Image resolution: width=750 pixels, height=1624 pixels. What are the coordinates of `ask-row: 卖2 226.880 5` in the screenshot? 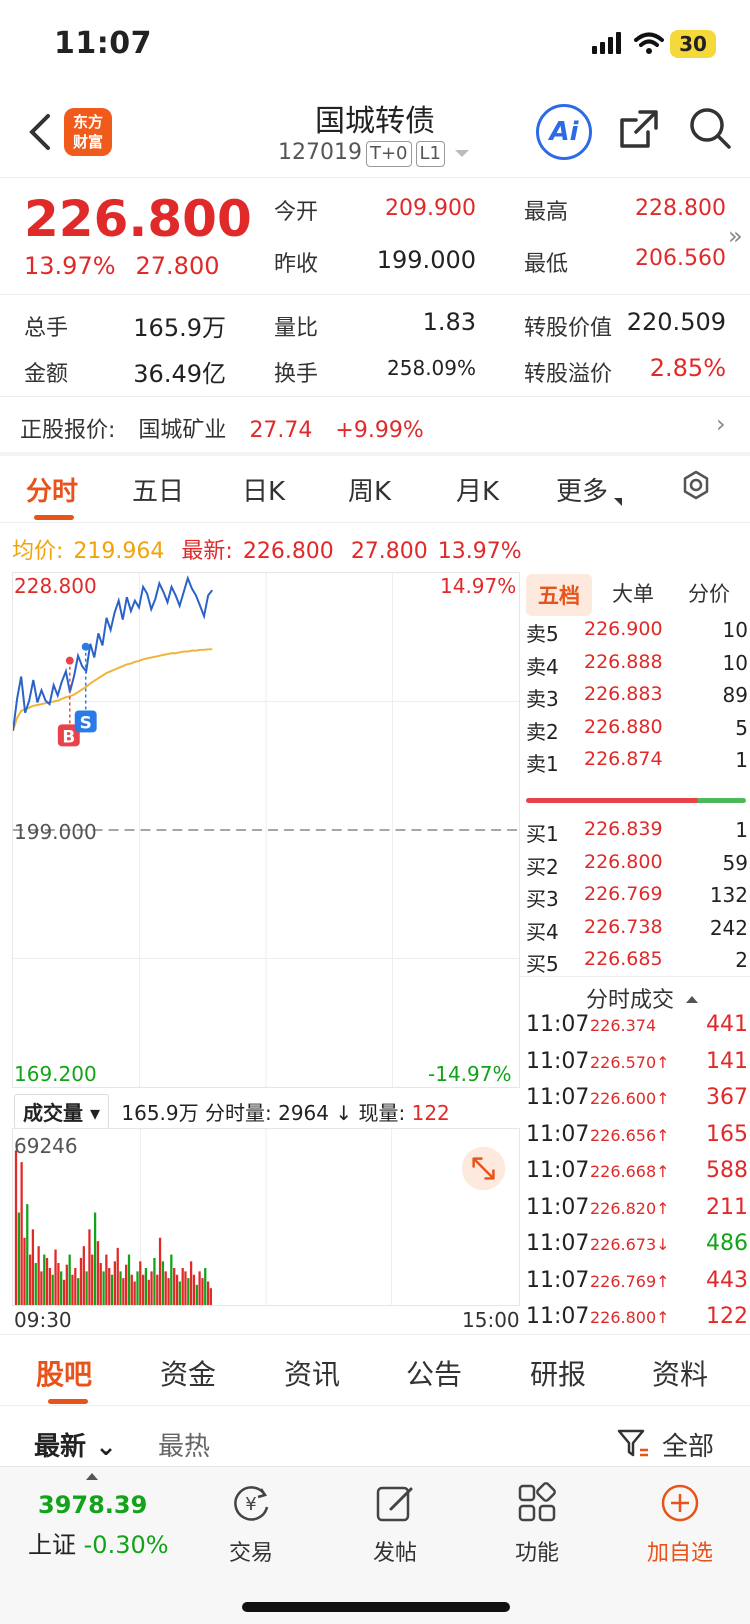 It's located at (637, 729).